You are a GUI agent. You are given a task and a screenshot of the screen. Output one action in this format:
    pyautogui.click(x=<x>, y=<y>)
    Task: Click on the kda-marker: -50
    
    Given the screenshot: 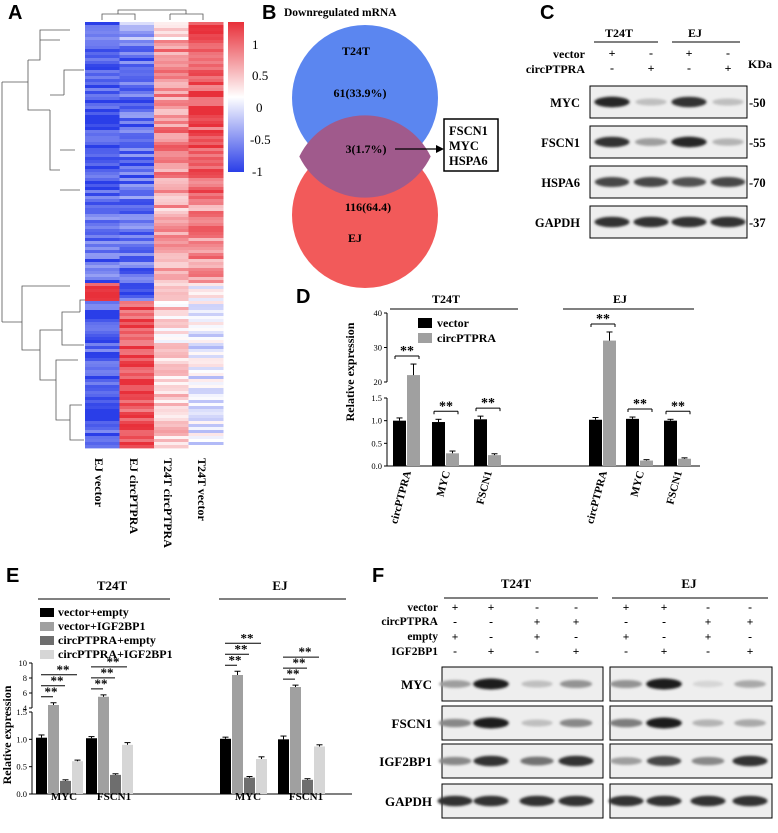 What is the action you would take?
    pyautogui.click(x=757, y=103)
    